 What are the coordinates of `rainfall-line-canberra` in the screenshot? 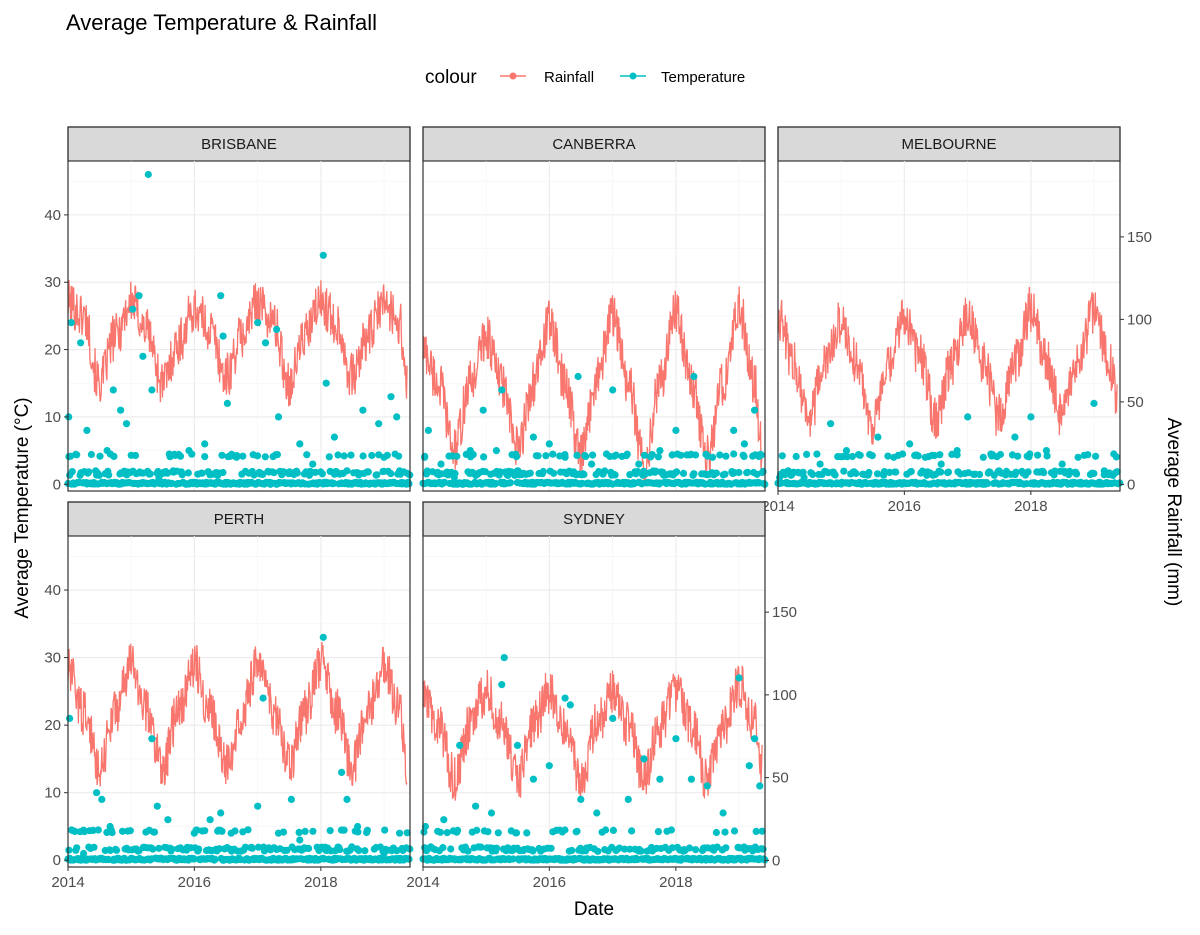 It's located at (592, 386).